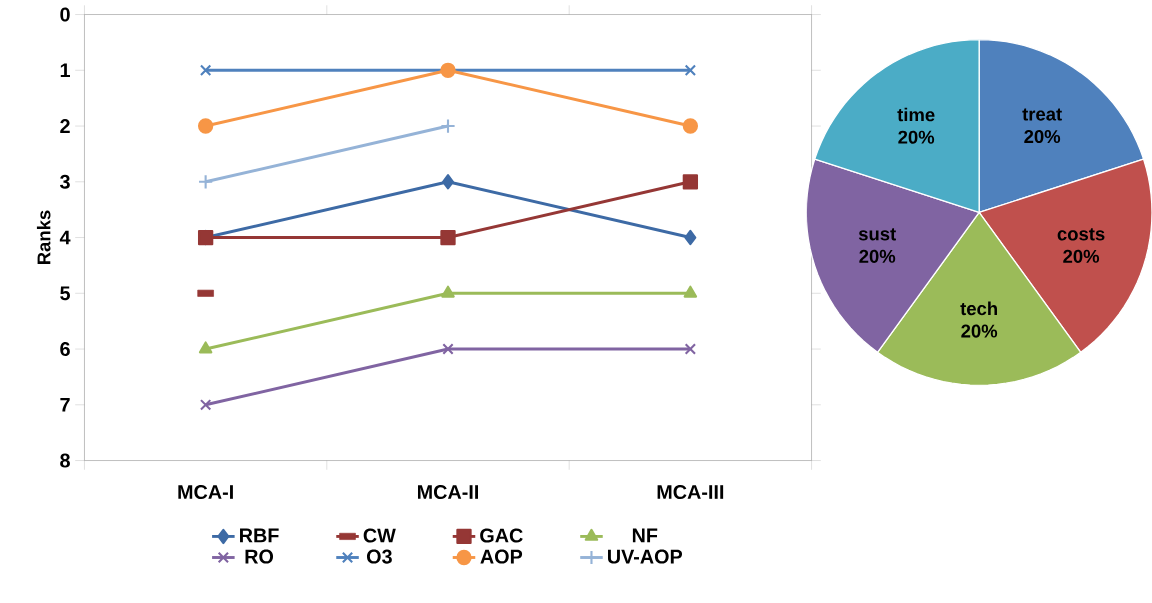  What do you see at coordinates (65, 404) in the screenshot?
I see `y-tick-label: 7` at bounding box center [65, 404].